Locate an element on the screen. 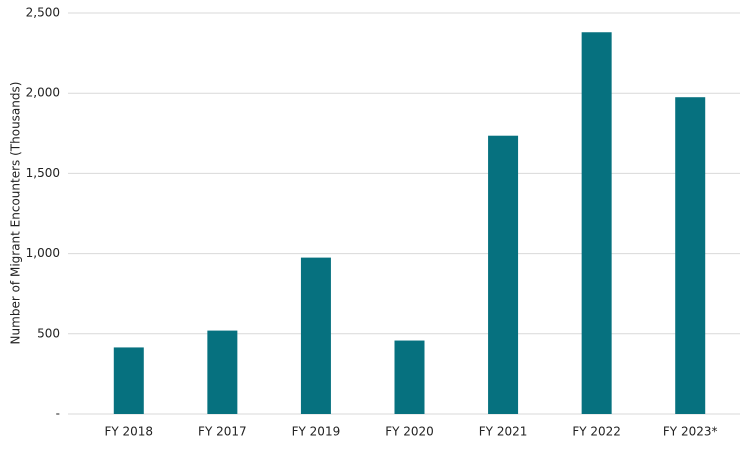  x-tick-label: FY 2022 is located at coordinates (596, 432).